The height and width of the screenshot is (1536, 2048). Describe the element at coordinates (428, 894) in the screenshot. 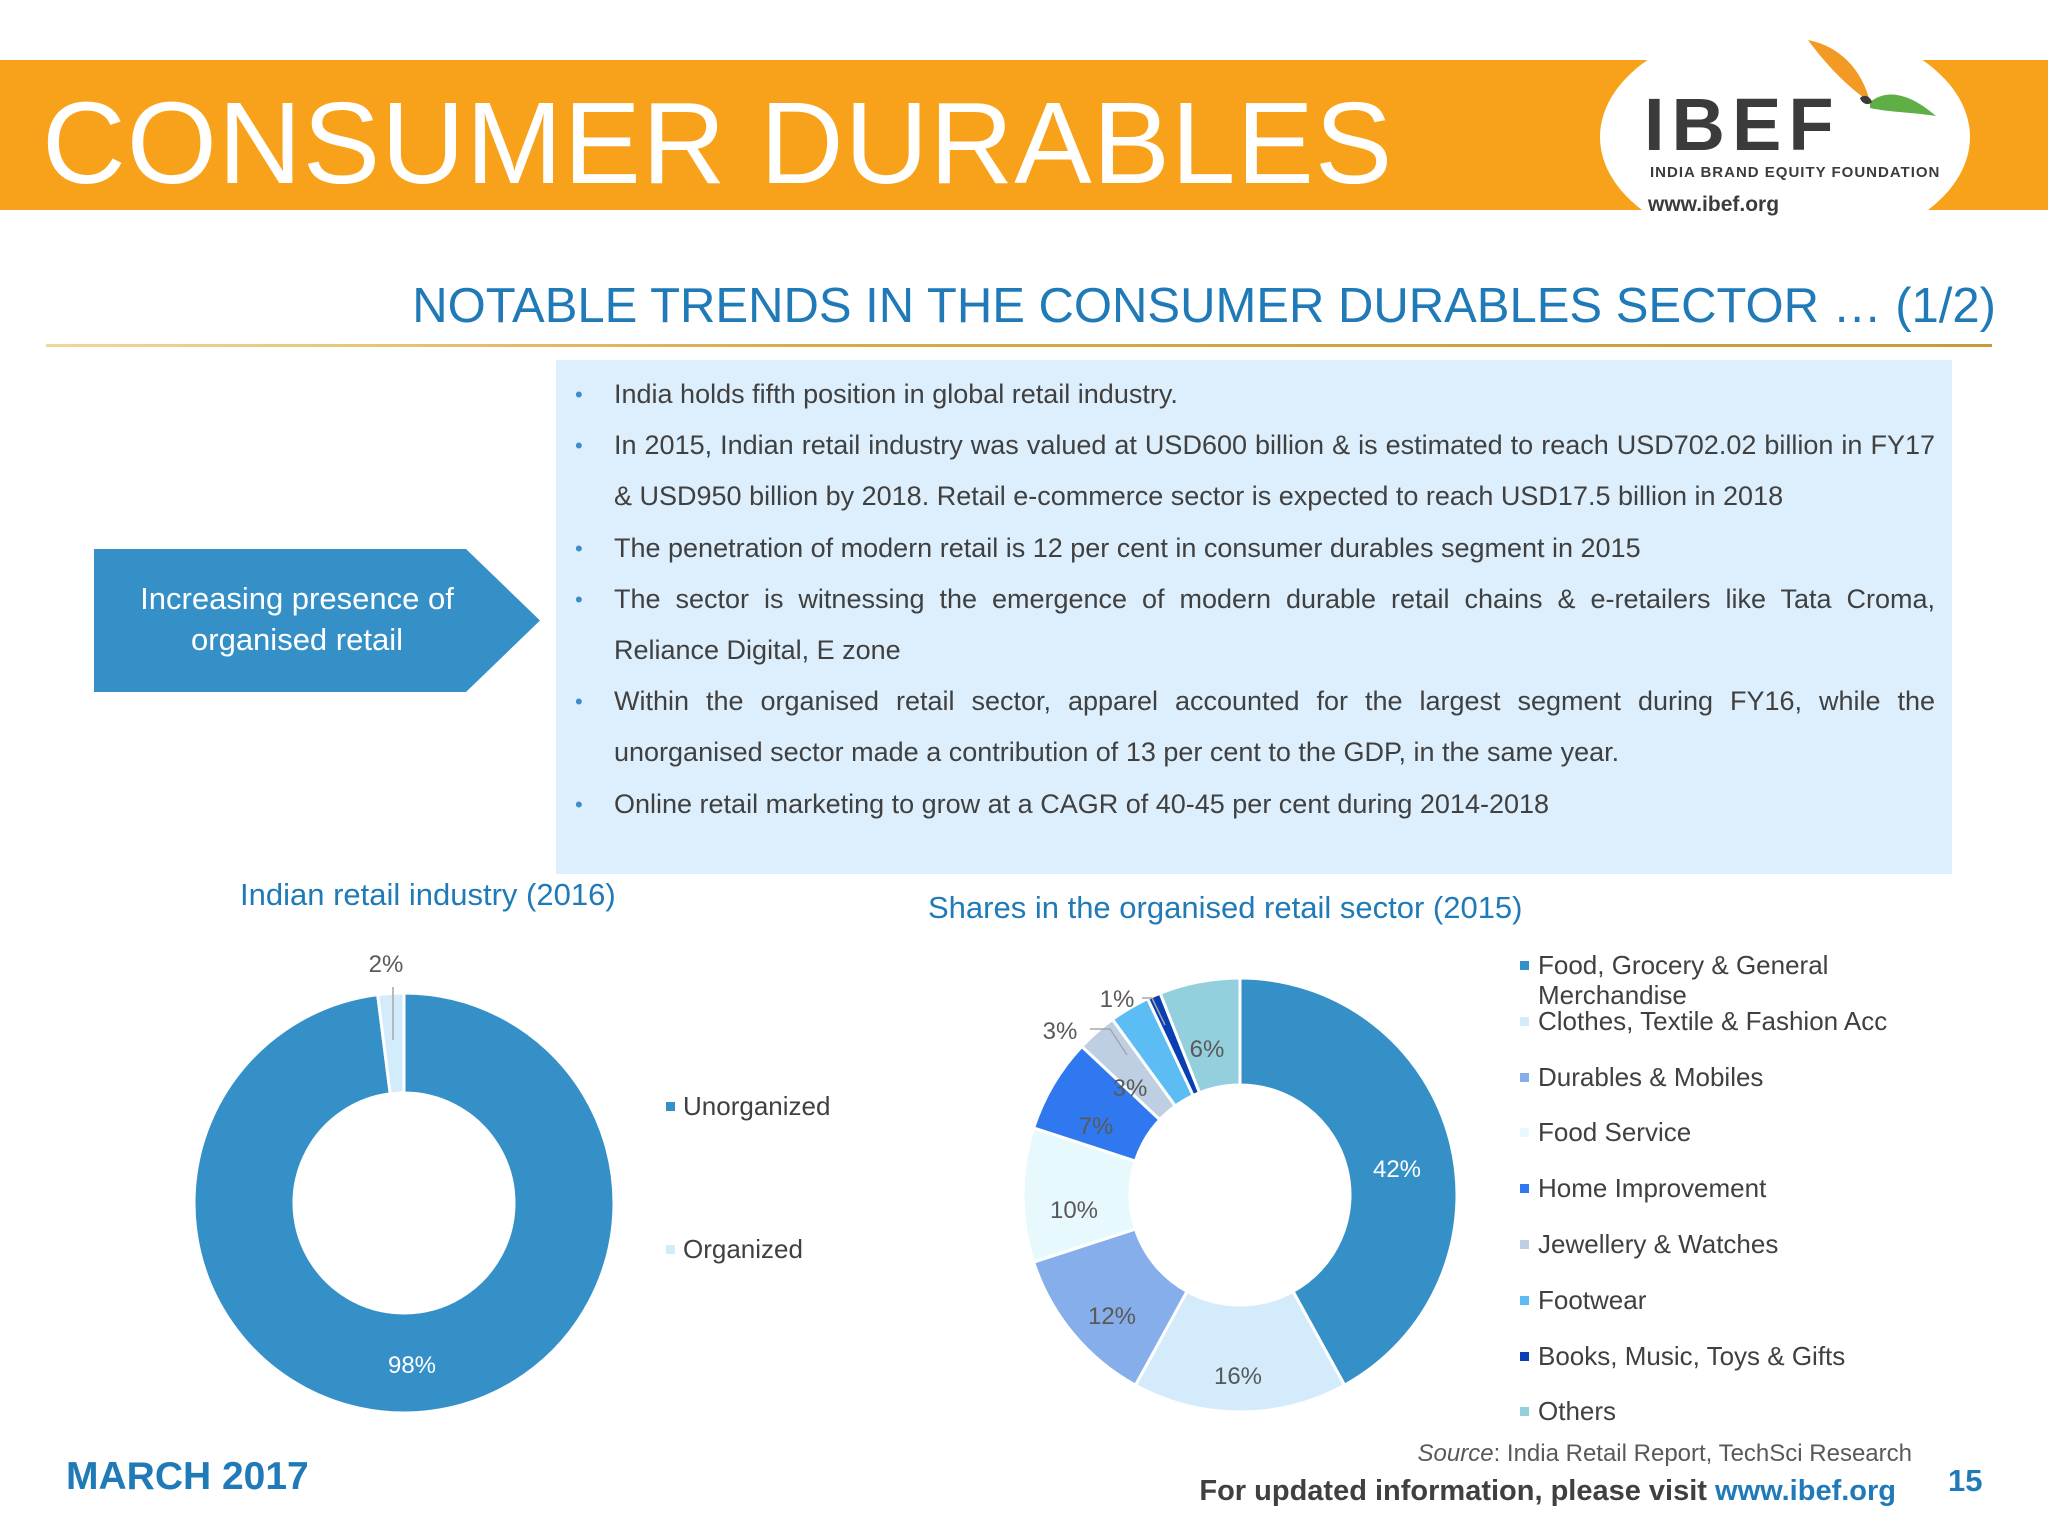

I see `chart-title-retail-industry: Indian retail industry (2016)` at that location.